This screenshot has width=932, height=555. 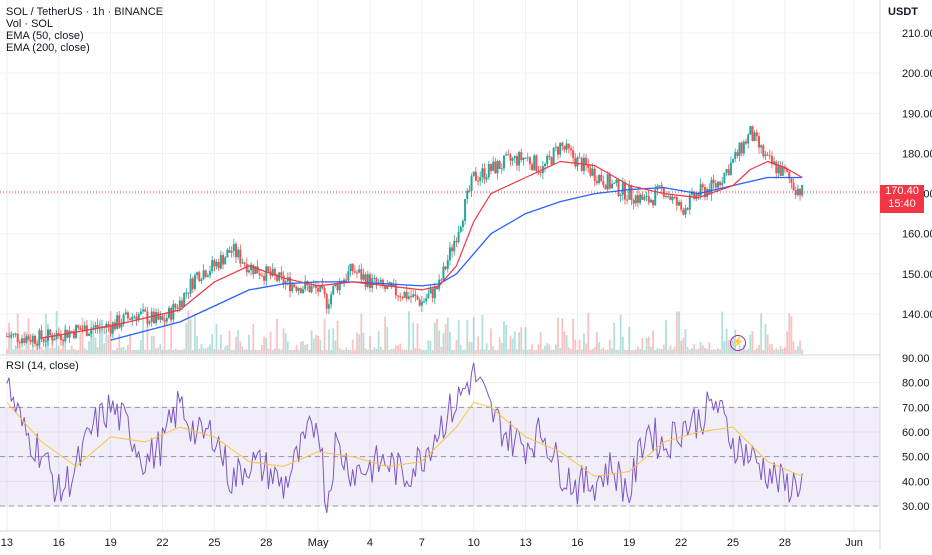 I want to click on legend-rsi: RSI (14, close), so click(x=42, y=366).